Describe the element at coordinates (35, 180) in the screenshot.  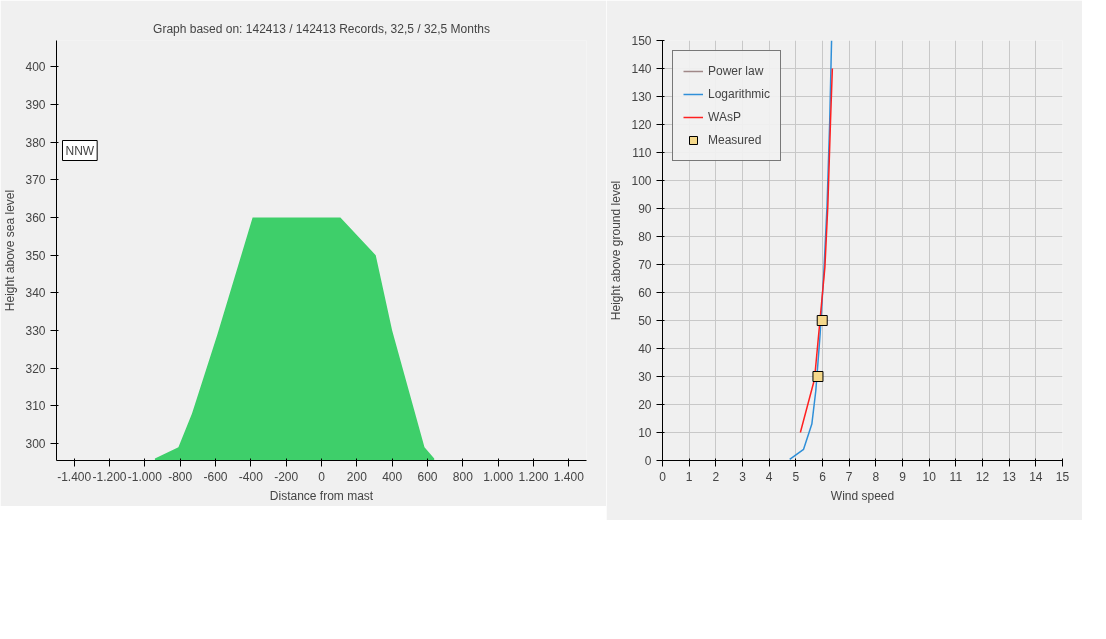
I see `y-tick-label: 370` at that location.